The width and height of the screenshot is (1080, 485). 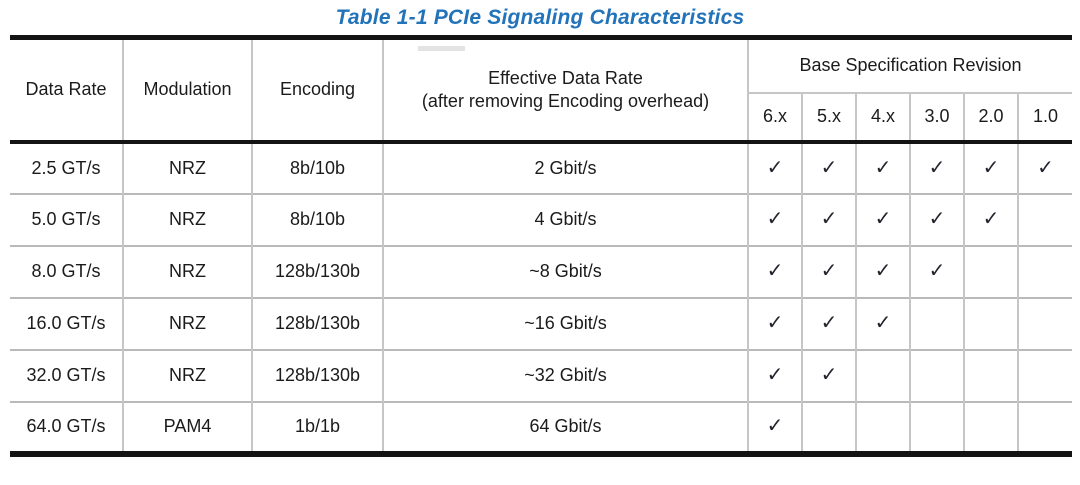 What do you see at coordinates (565, 167) in the screenshot?
I see `cell-effective-rate: 2 Gbit/s` at bounding box center [565, 167].